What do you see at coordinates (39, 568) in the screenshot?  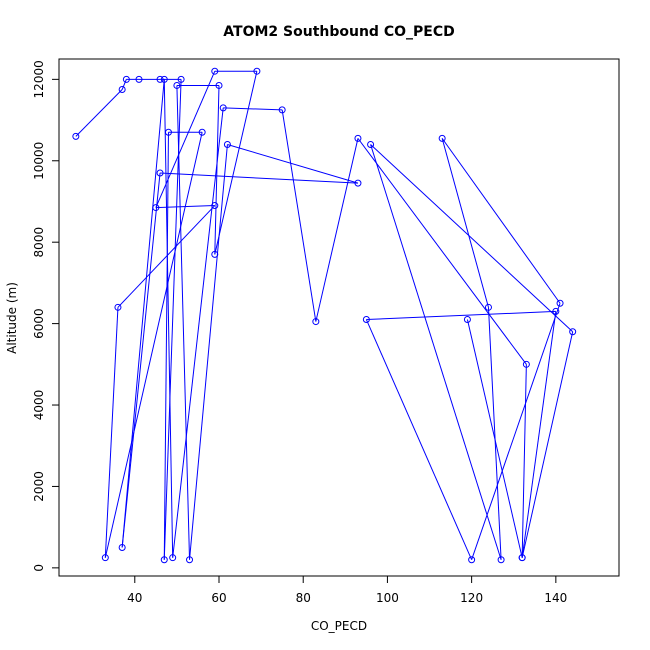 I see `y-tick-label-0: 0` at bounding box center [39, 568].